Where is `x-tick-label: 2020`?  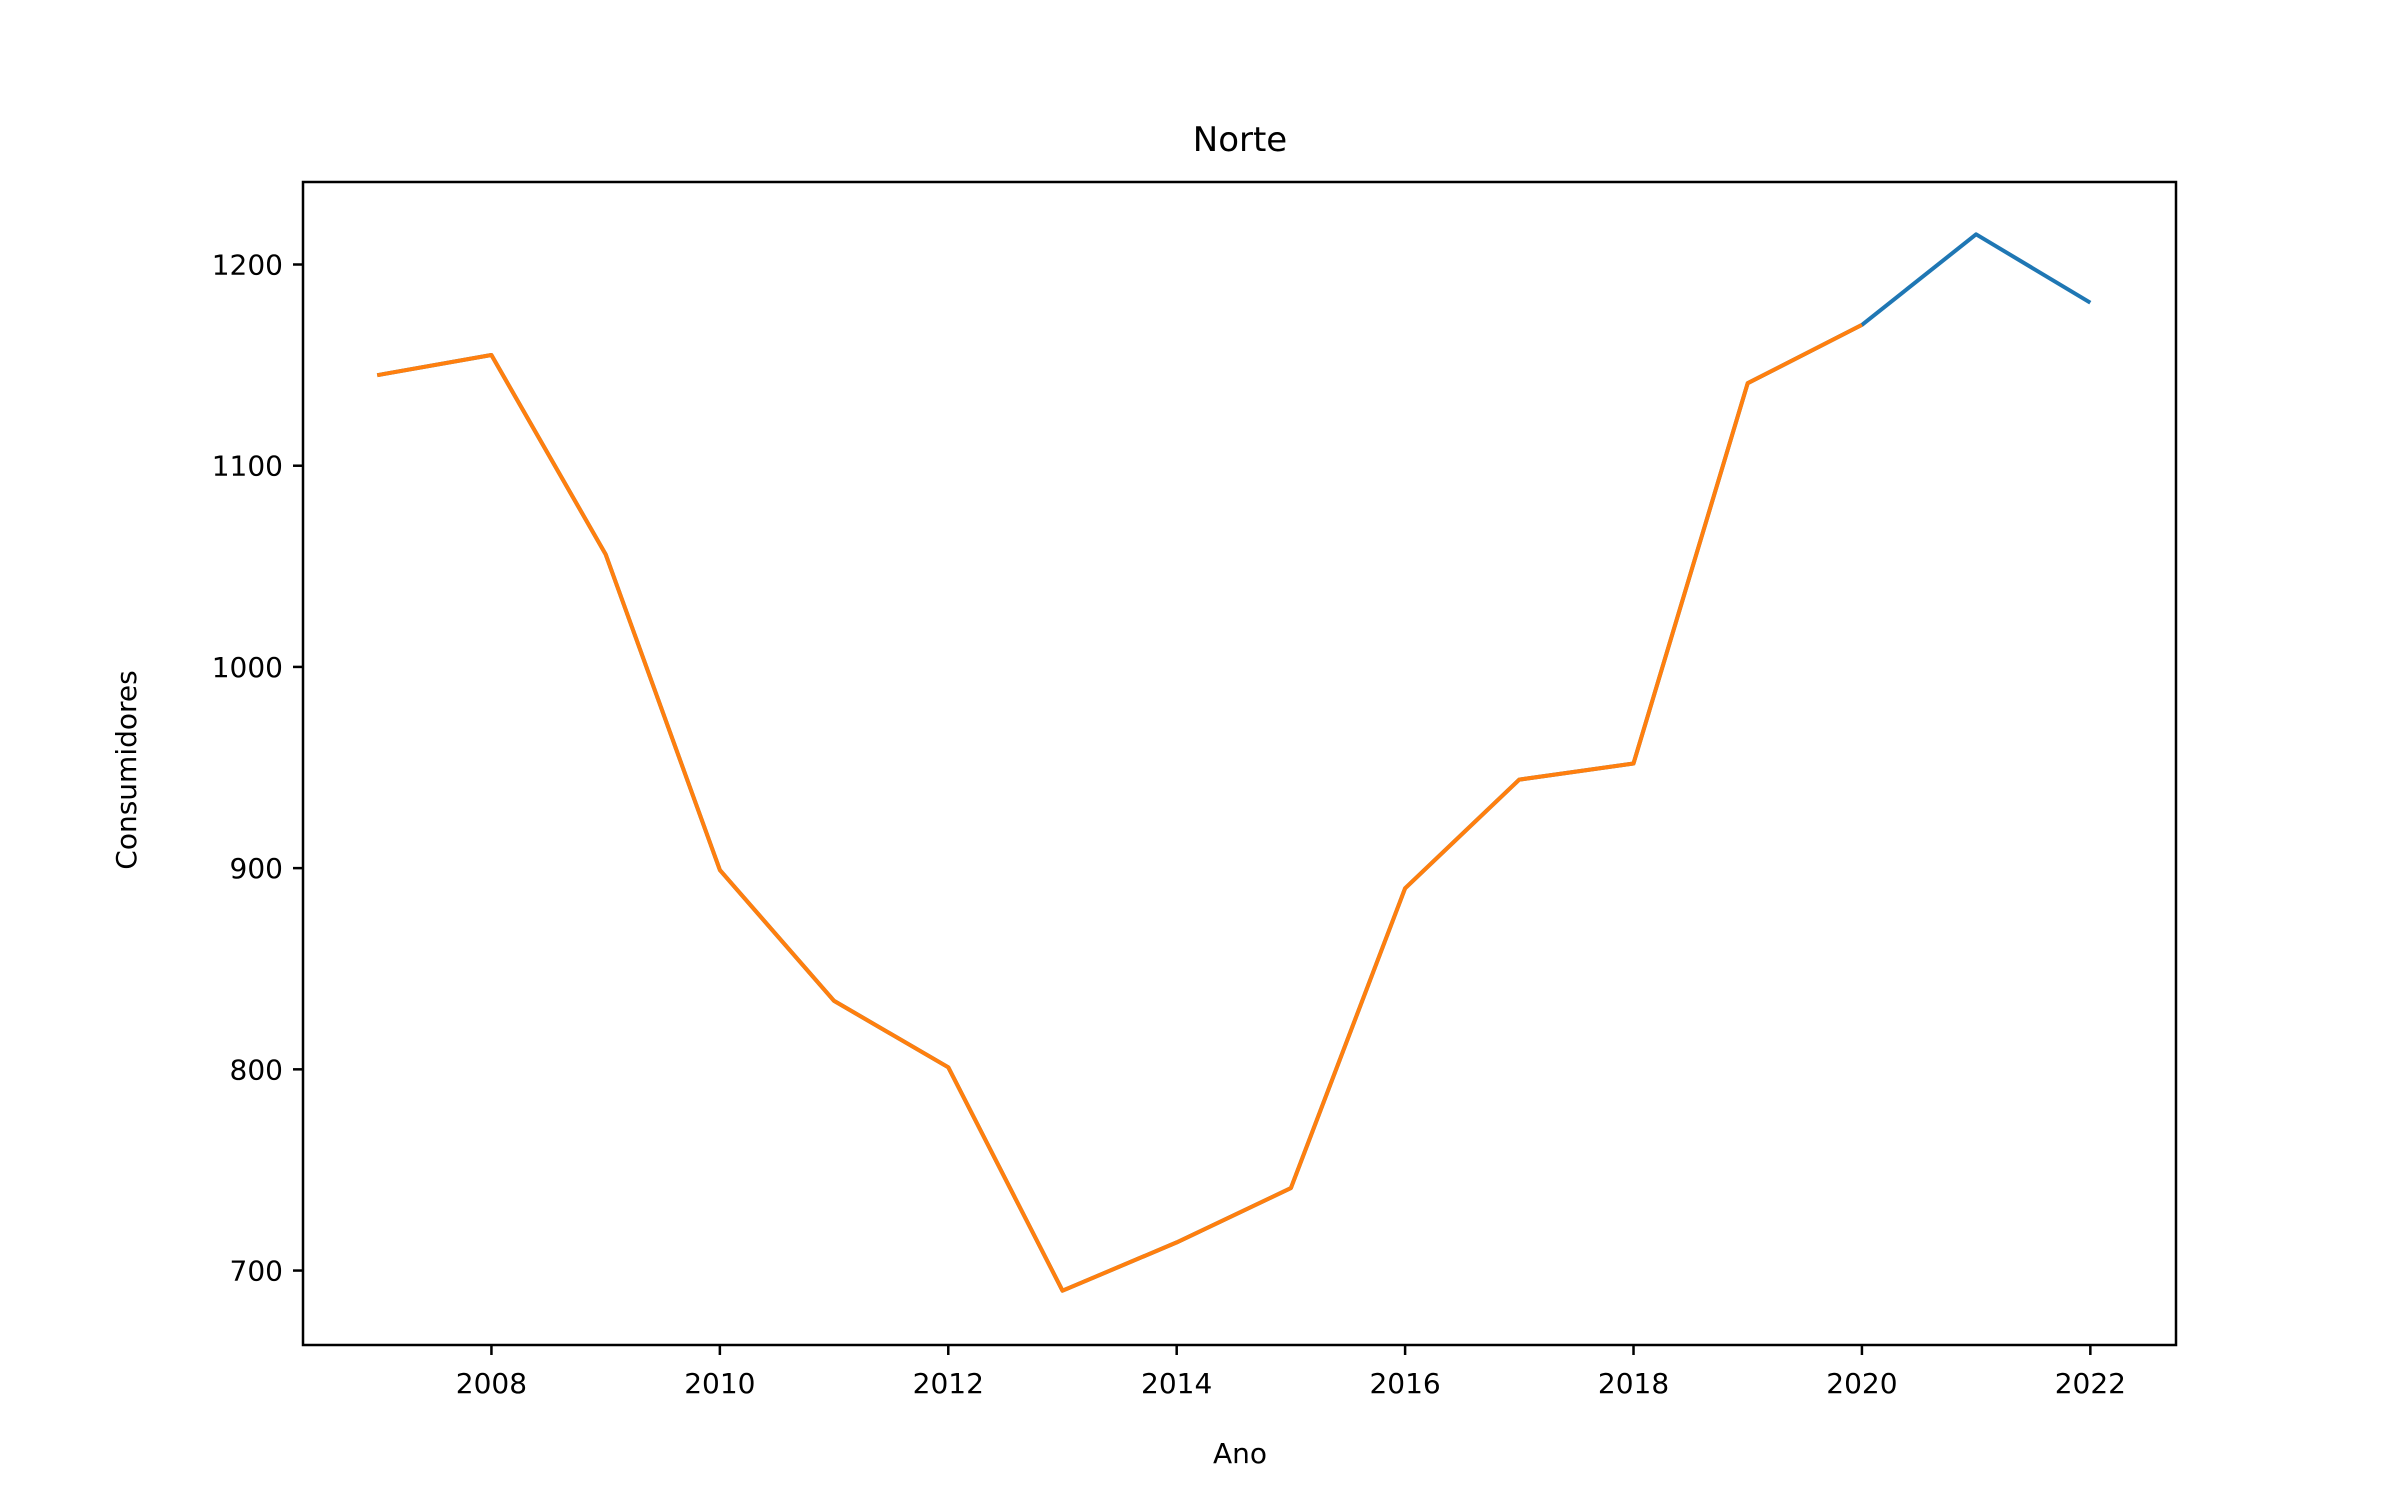
x-tick-label: 2020 is located at coordinates (1861, 1383).